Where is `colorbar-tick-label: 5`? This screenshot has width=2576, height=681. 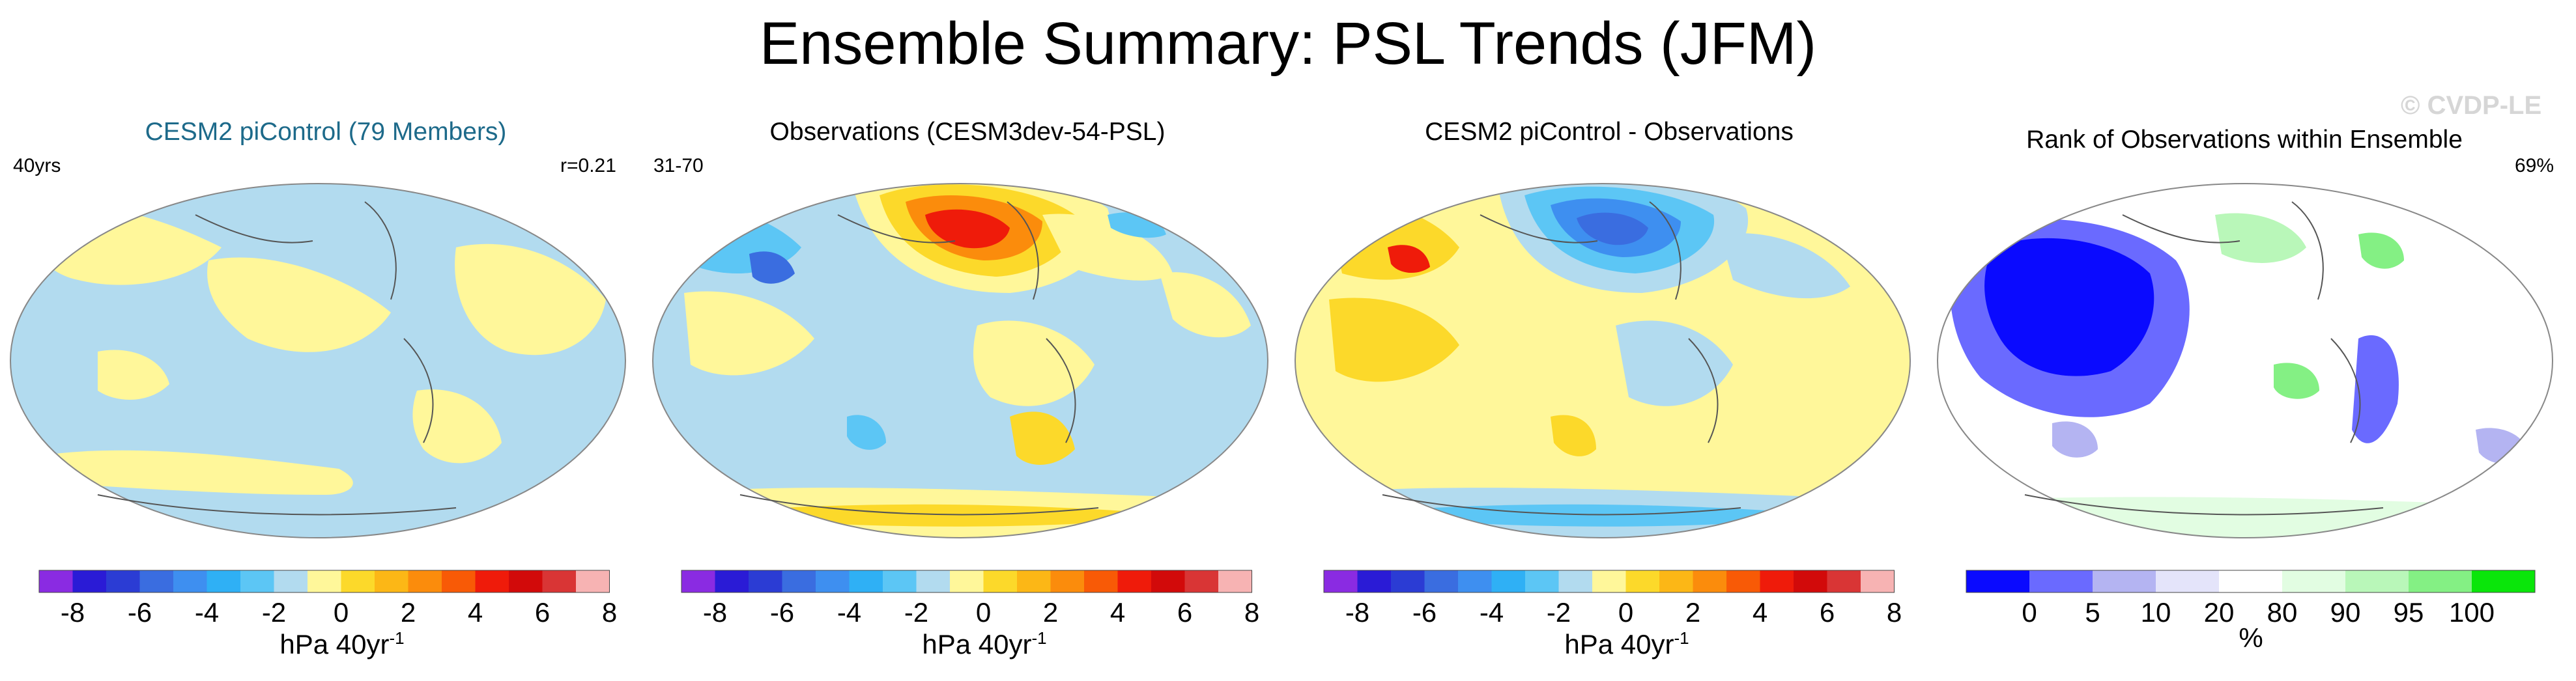 colorbar-tick-label: 5 is located at coordinates (2092, 612).